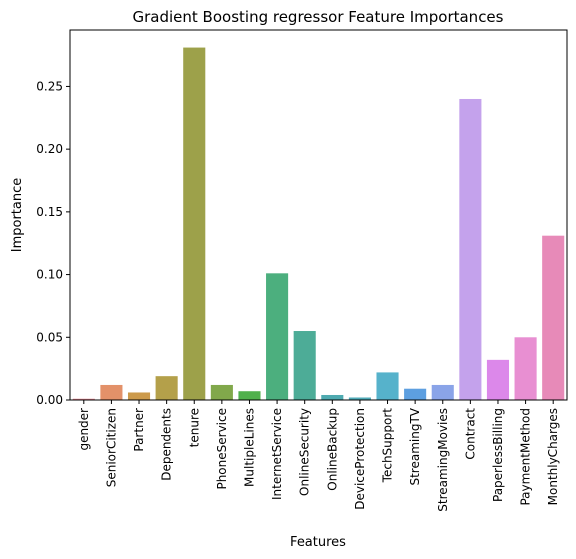  What do you see at coordinates (49, 86) in the screenshot?
I see `y-tick-label: 0.25` at bounding box center [49, 86].